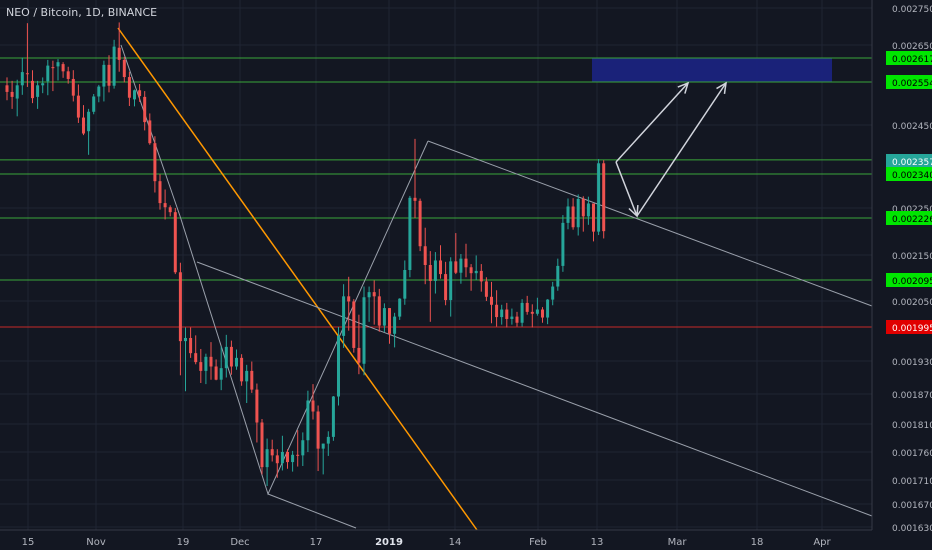 The height and width of the screenshot is (550, 932). What do you see at coordinates (312, 511) in the screenshot?
I see `channel-bottom-line` at bounding box center [312, 511].